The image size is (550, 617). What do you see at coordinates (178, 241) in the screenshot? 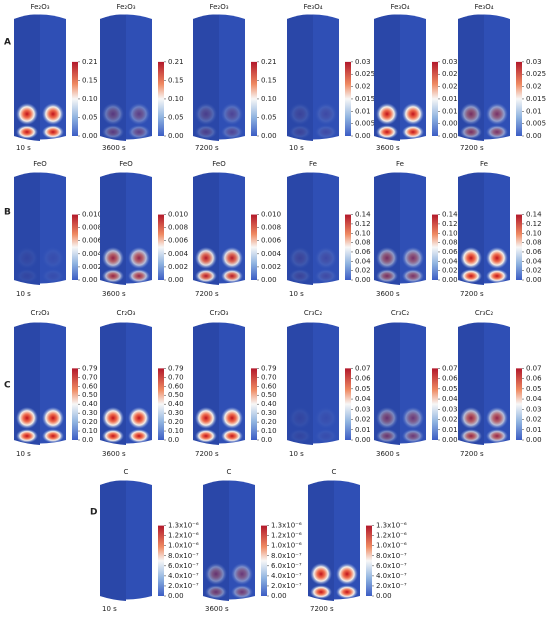
I see `colorbar-label: 0.006` at bounding box center [178, 241].